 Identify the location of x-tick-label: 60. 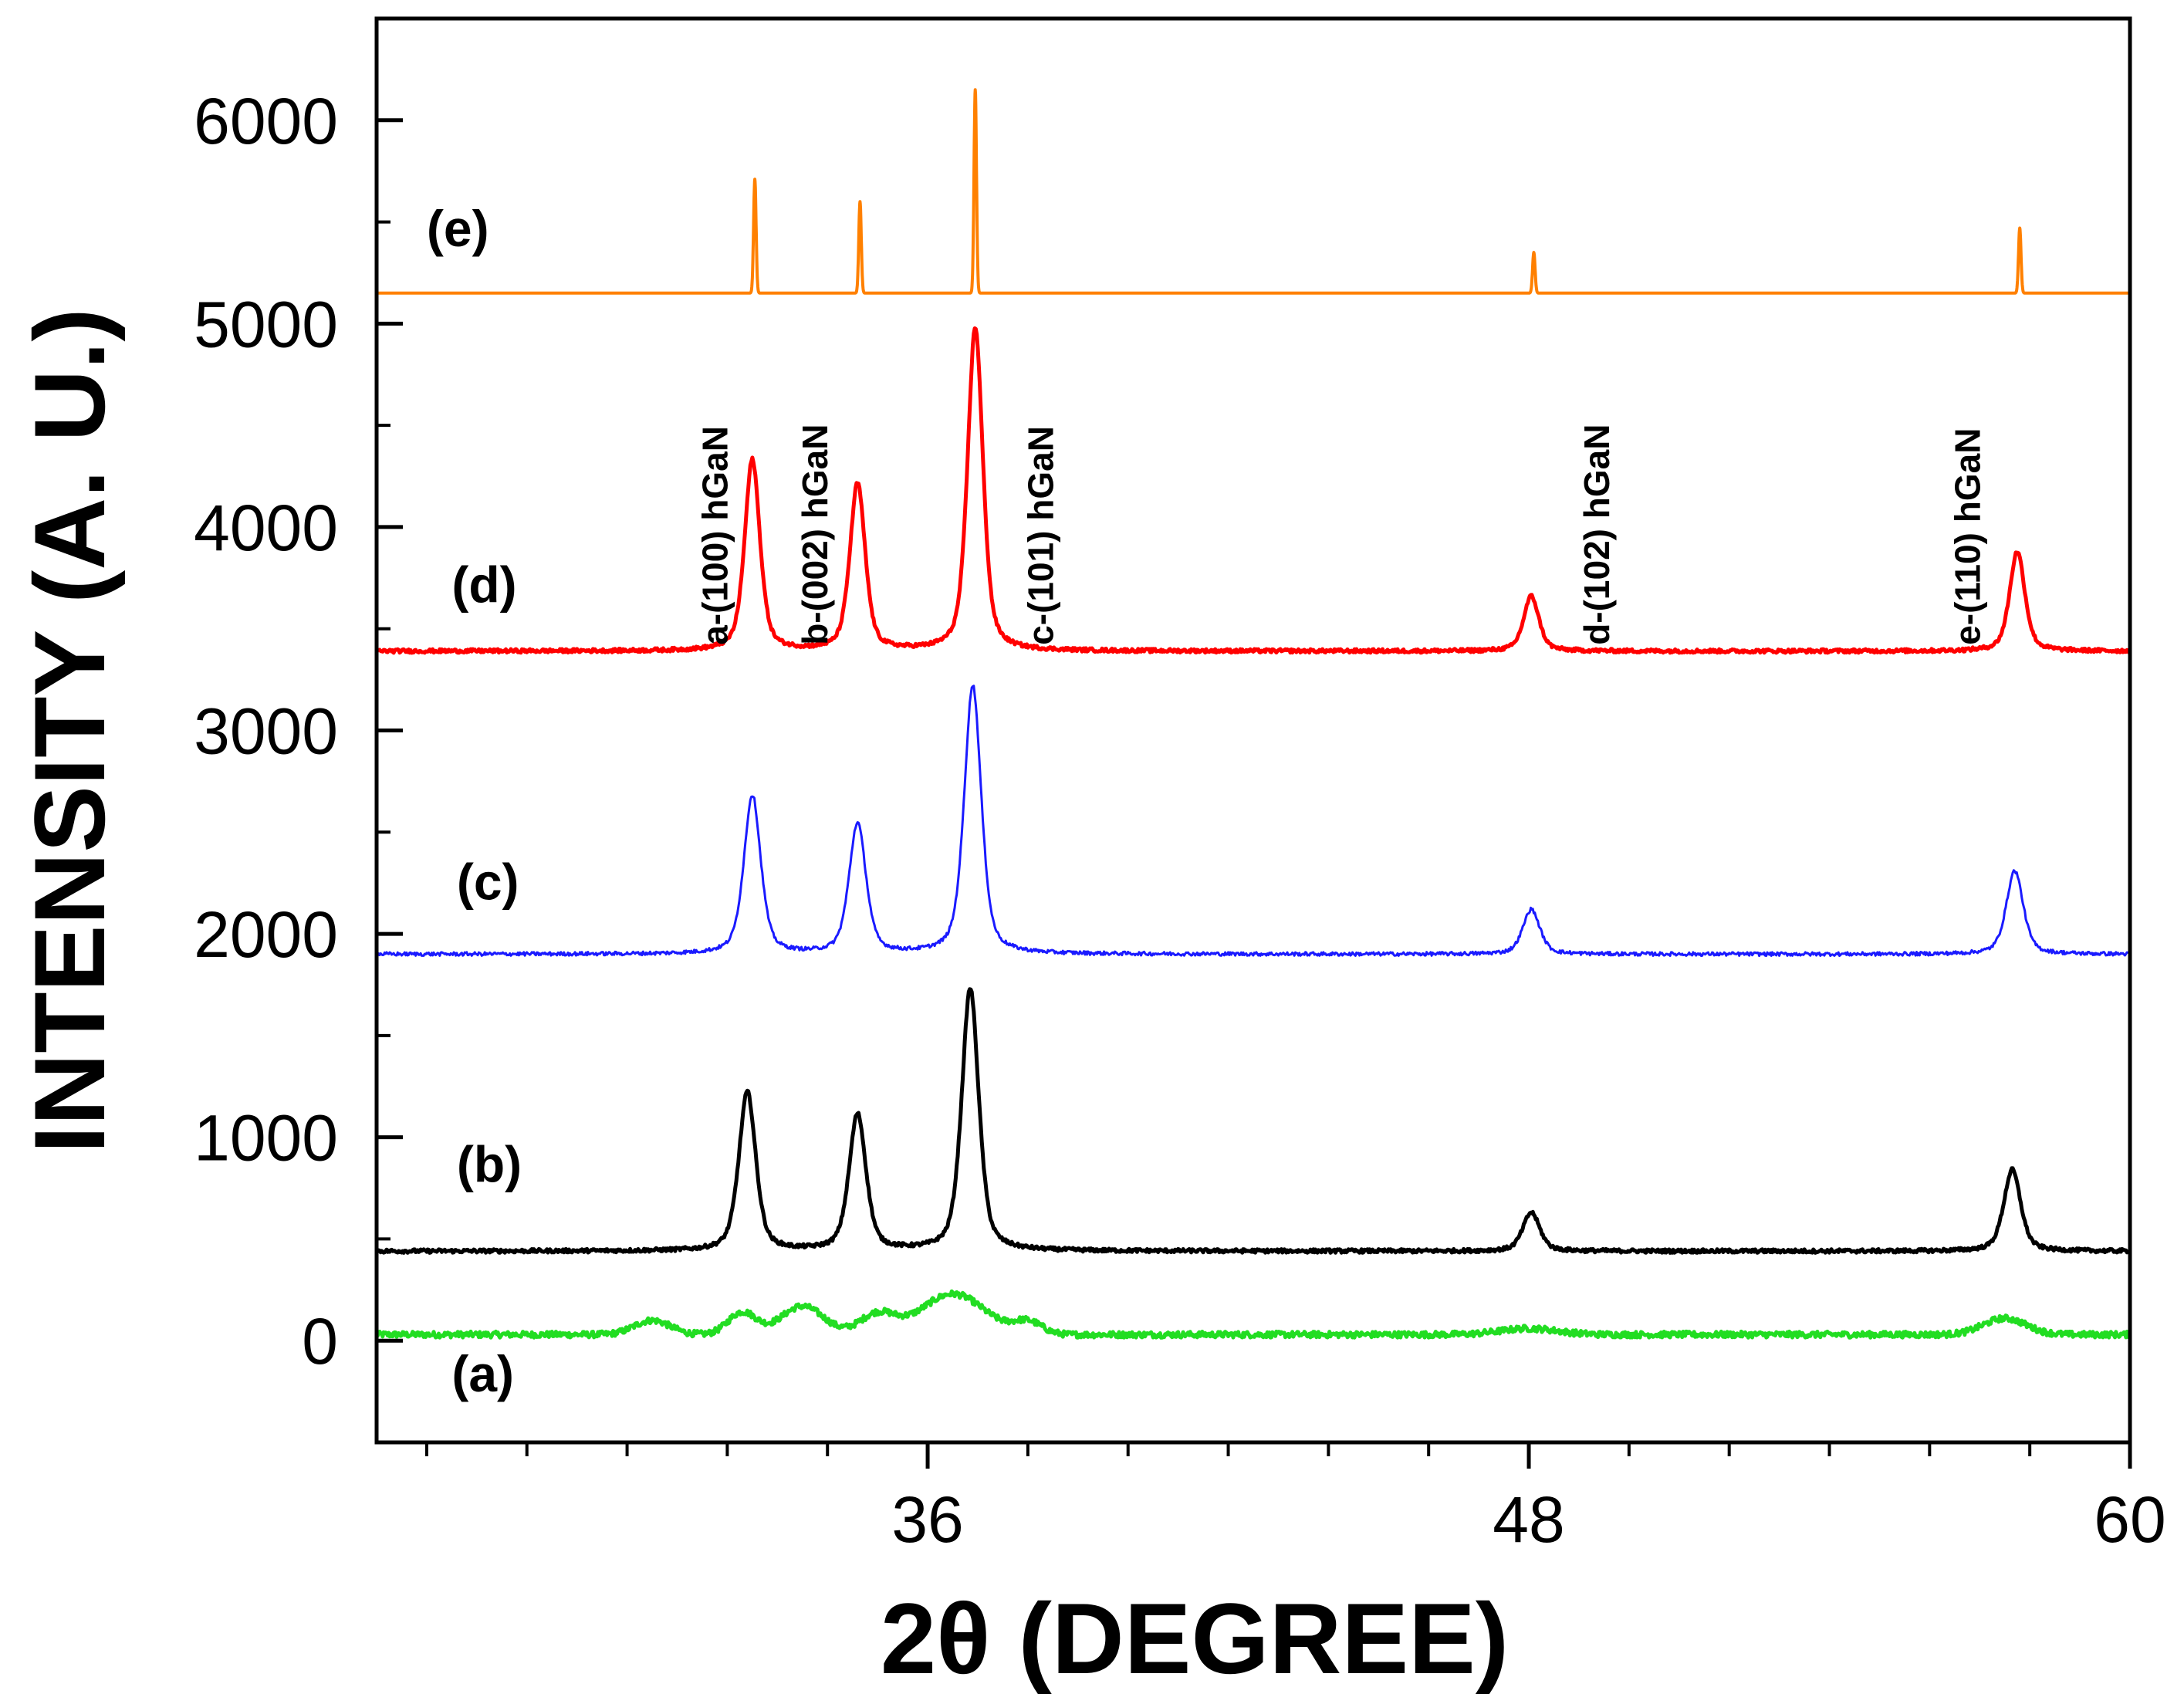
(2129, 1519).